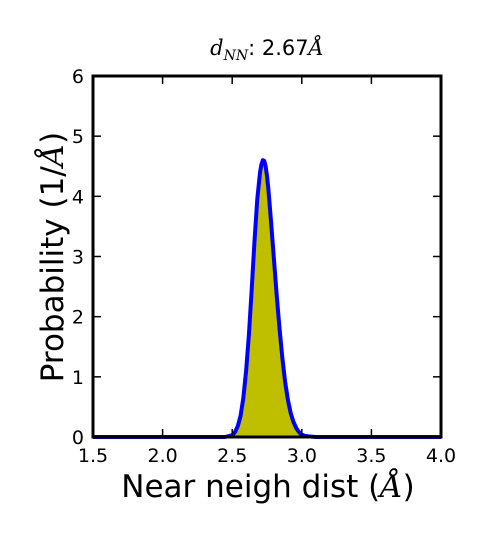 This screenshot has width=488, height=541. What do you see at coordinates (78, 438) in the screenshot?
I see `y-tick-label: 0` at bounding box center [78, 438].